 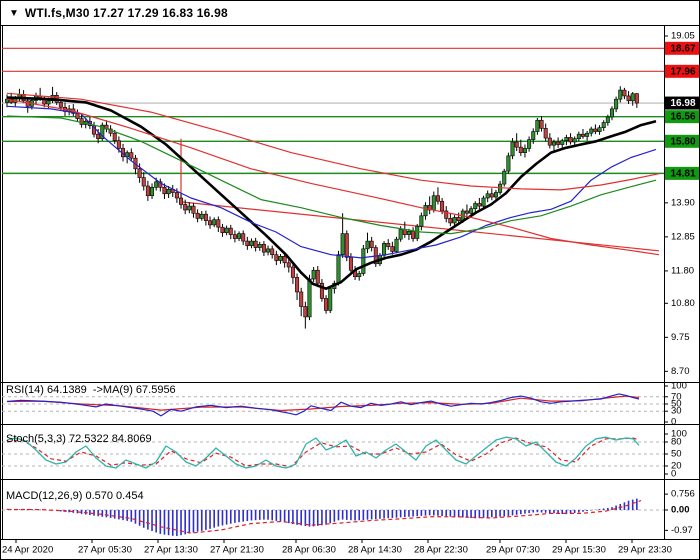 I want to click on svg-text: 16.56, so click(x=682, y=117).